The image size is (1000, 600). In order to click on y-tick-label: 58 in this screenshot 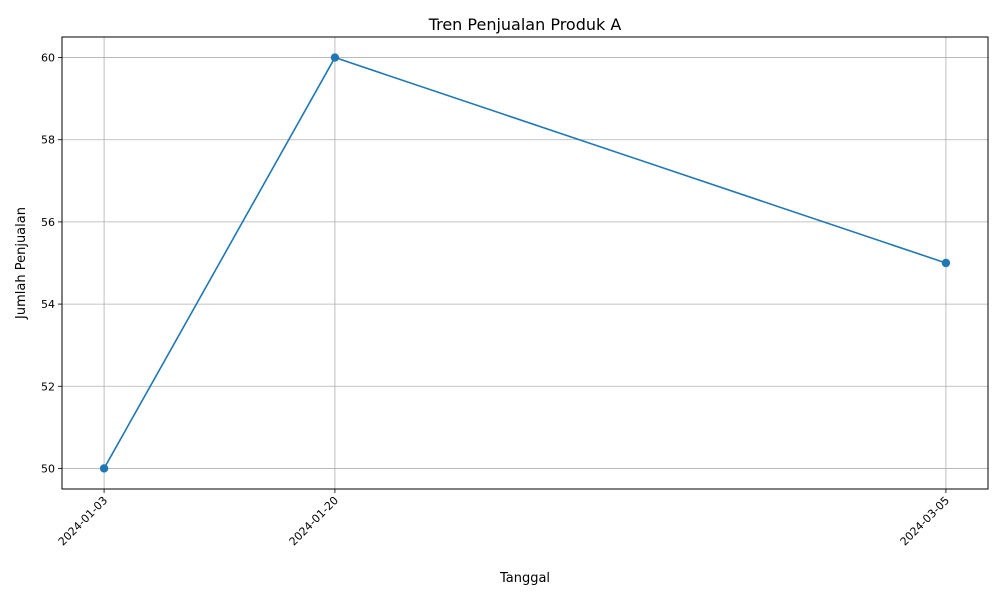, I will do `click(48, 140)`.